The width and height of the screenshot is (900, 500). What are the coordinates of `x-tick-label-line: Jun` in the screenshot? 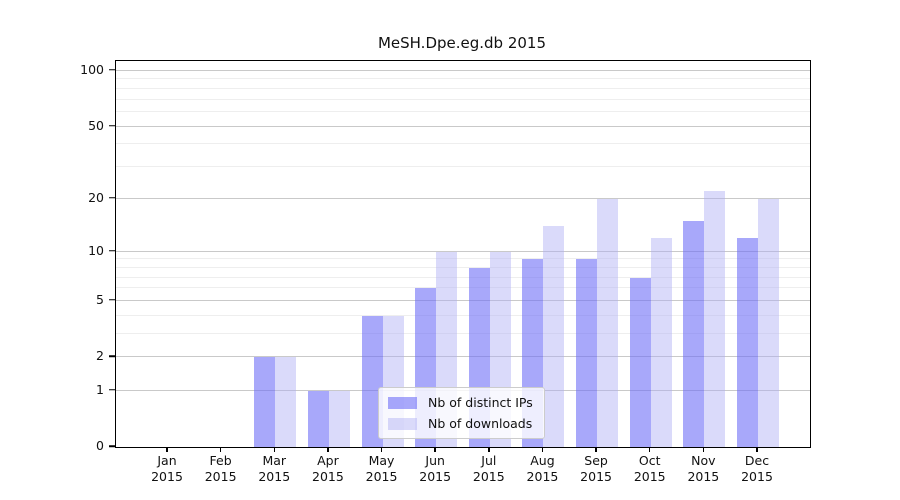 It's located at (435, 460).